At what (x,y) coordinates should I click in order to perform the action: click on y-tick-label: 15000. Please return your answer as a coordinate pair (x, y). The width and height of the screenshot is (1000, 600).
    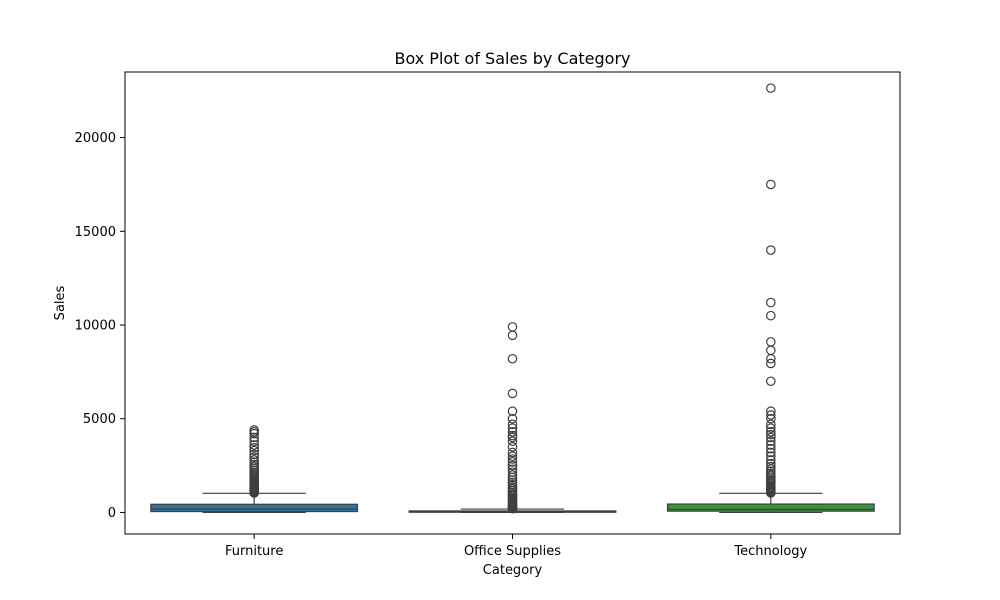
    Looking at the image, I should click on (95, 232).